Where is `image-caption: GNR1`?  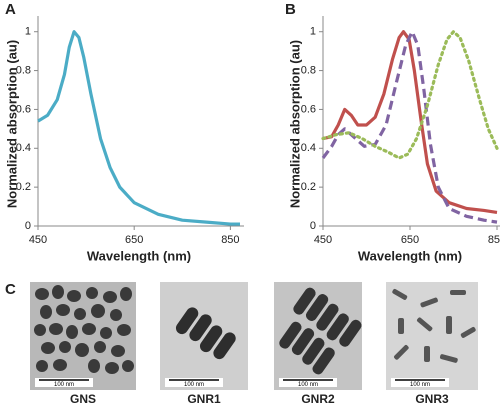 image-caption: GNR1 is located at coordinates (204, 399).